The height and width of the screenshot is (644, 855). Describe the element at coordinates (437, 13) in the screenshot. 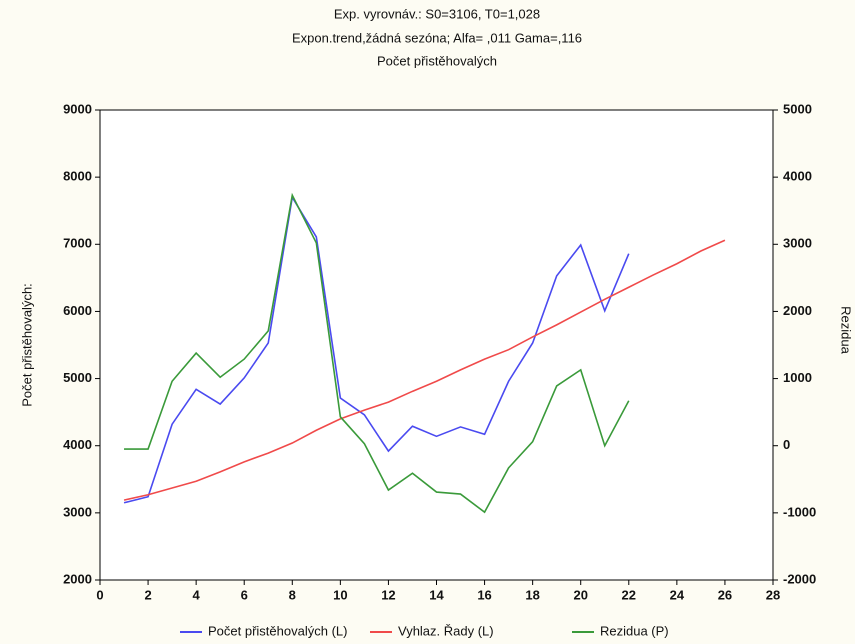

I see `chart-title: Exp. vyrovnáv.: S0=3106, T0=1,028` at that location.